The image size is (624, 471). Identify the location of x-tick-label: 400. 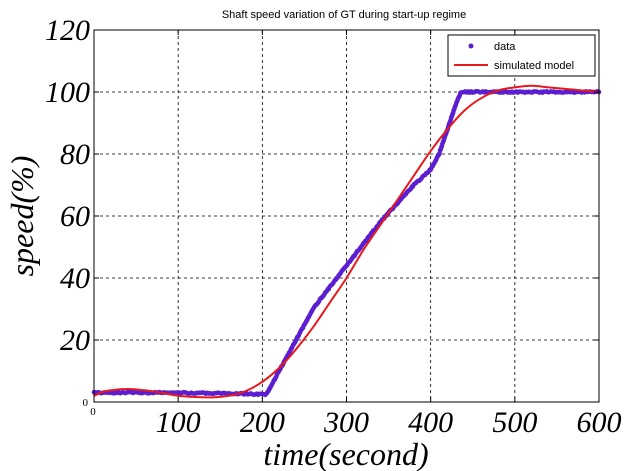
(430, 422).